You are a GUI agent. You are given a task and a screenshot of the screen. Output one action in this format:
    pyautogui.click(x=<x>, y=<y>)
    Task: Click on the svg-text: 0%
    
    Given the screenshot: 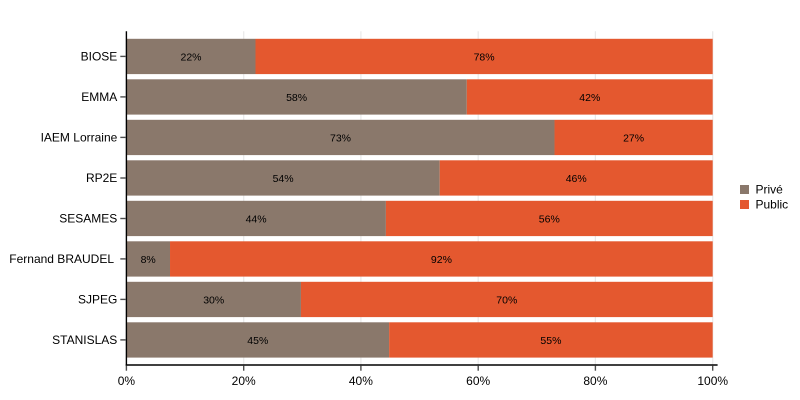 What is the action you would take?
    pyautogui.click(x=127, y=381)
    